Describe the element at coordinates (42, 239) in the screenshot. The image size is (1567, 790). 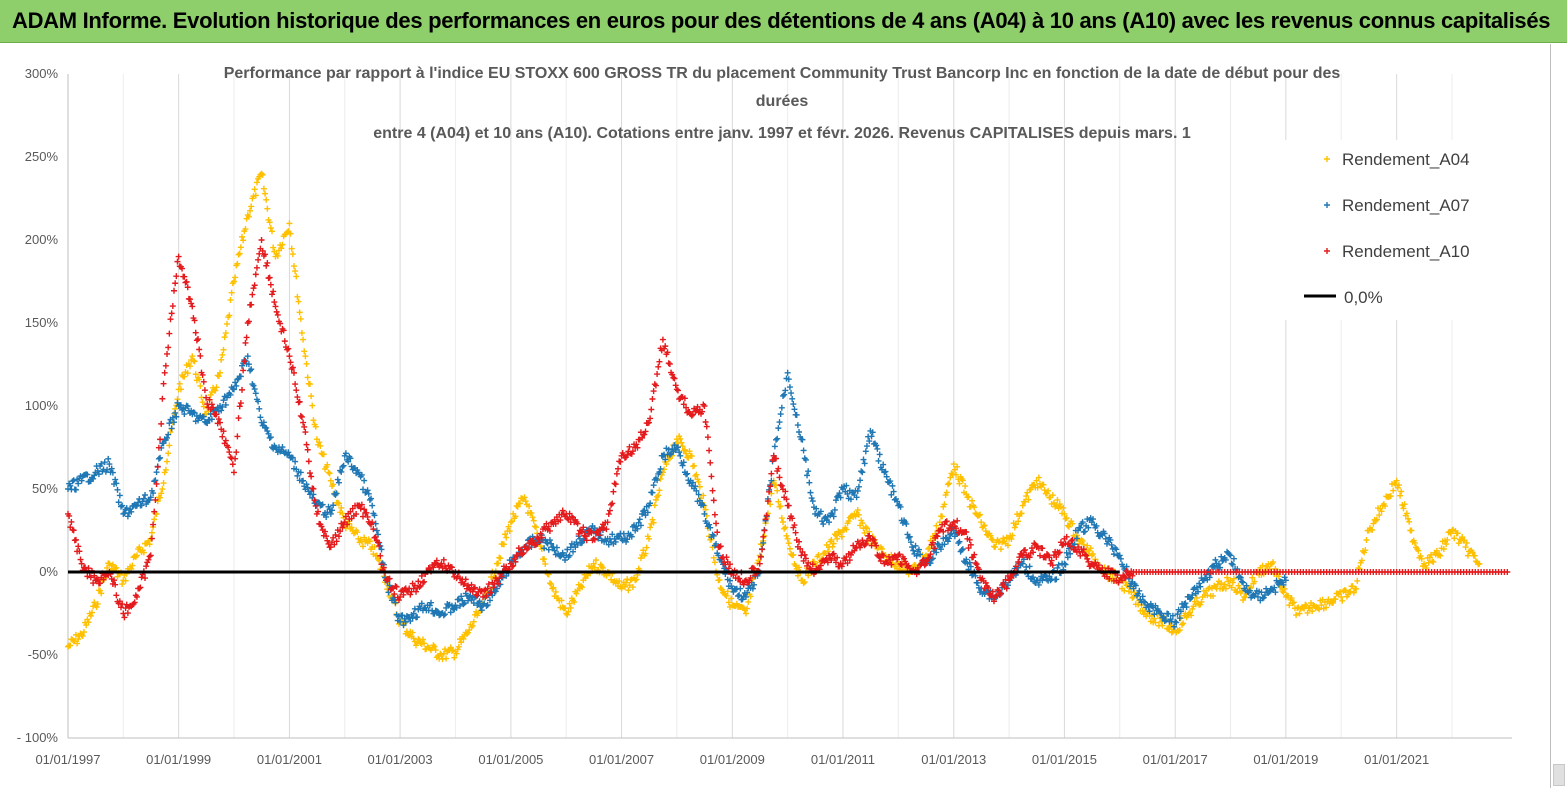
I see `y-tick-label: 200%` at that location.